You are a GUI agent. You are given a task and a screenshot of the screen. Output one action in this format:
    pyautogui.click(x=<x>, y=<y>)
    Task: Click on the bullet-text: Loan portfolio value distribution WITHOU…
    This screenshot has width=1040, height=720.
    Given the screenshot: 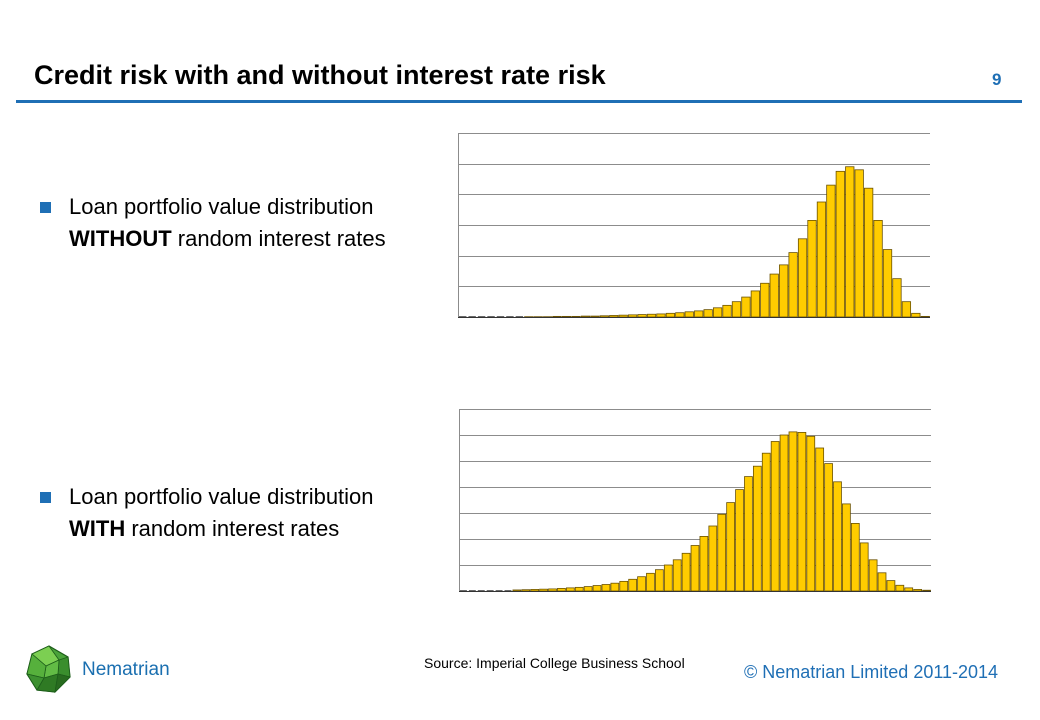 What is the action you would take?
    pyautogui.click(x=227, y=222)
    